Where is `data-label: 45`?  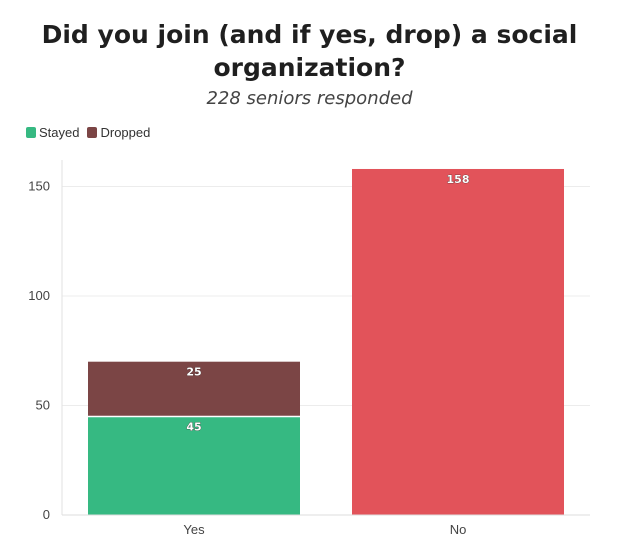 data-label: 45 is located at coordinates (193, 426).